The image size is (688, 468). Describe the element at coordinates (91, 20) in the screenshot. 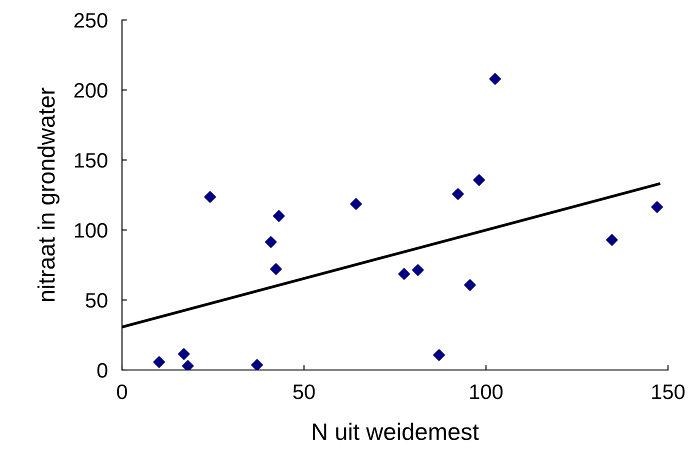

I see `y-tick-label: 250` at that location.